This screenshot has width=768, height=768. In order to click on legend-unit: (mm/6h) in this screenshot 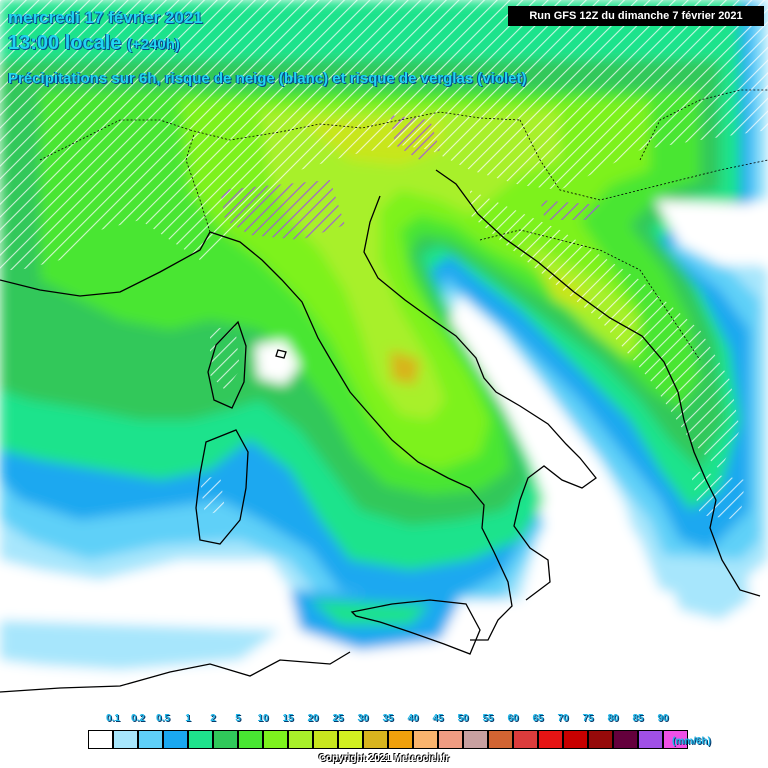, I will do `click(691, 741)`.